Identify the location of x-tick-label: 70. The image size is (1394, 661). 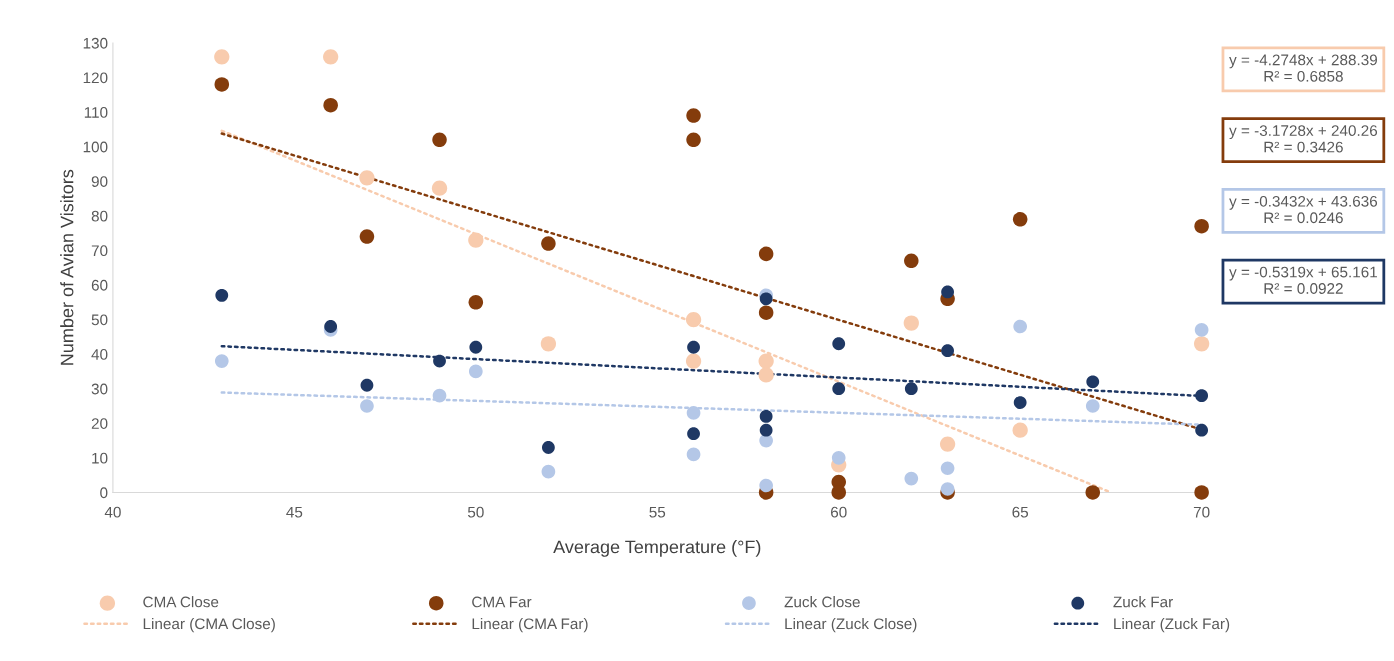
(1201, 512).